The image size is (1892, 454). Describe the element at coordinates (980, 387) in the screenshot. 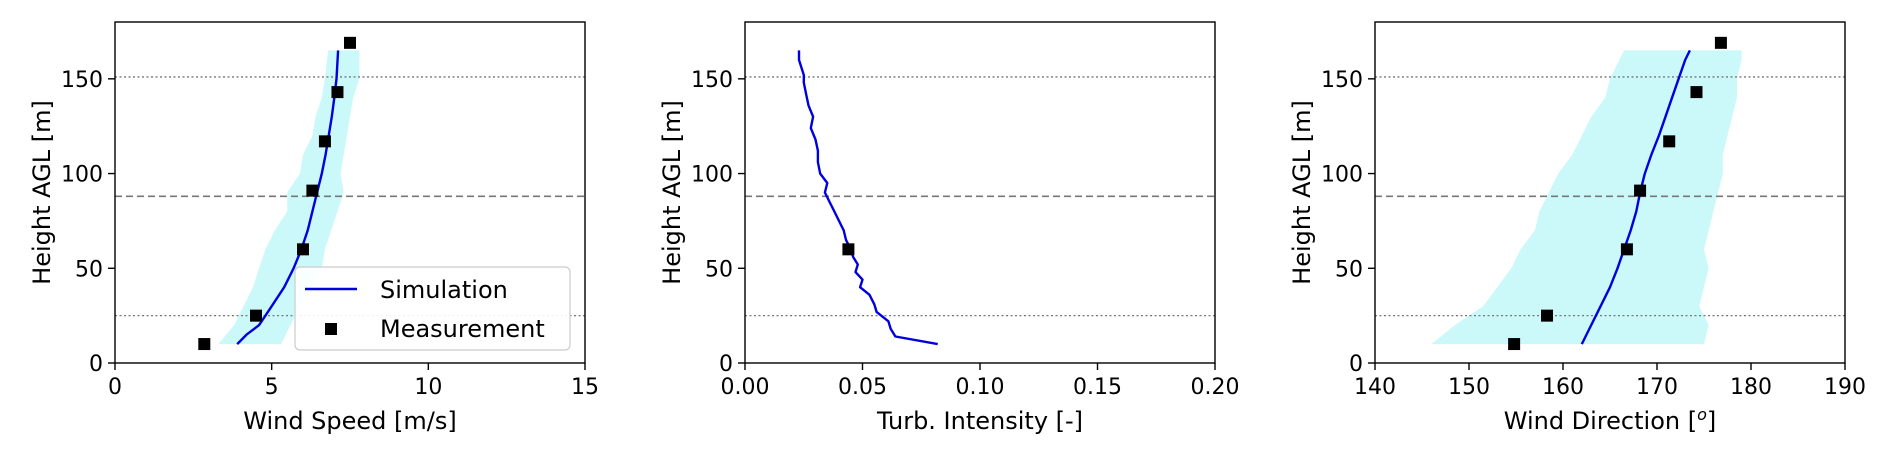

I see `x-tick-label: 0.10` at that location.